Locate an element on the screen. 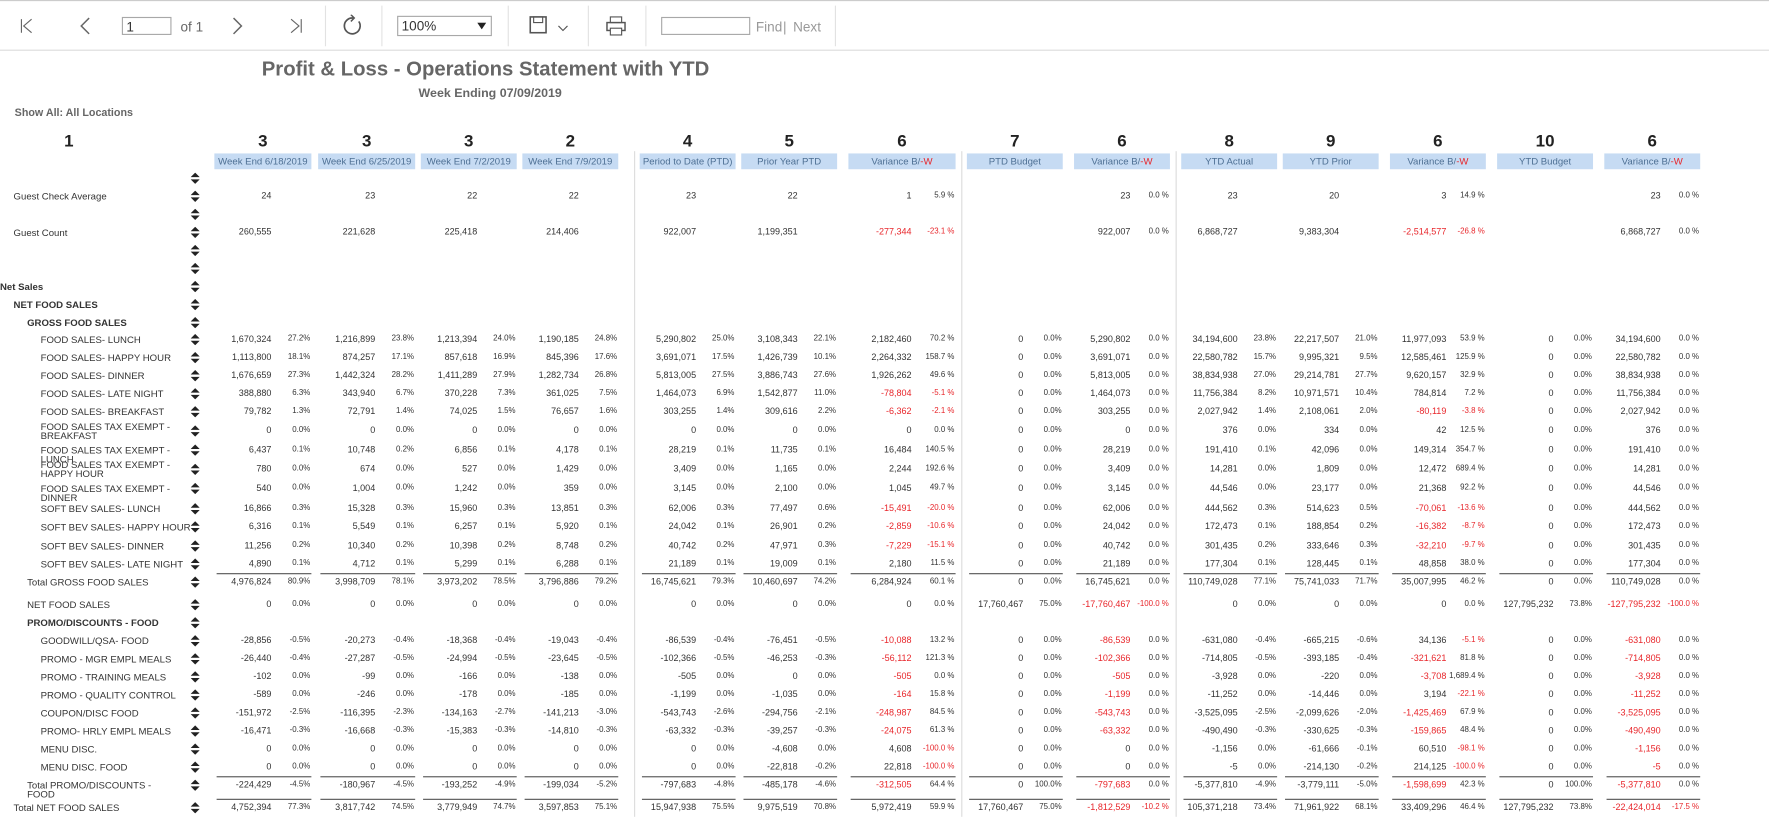  cell-value: -102,366 is located at coordinates (1112, 658).